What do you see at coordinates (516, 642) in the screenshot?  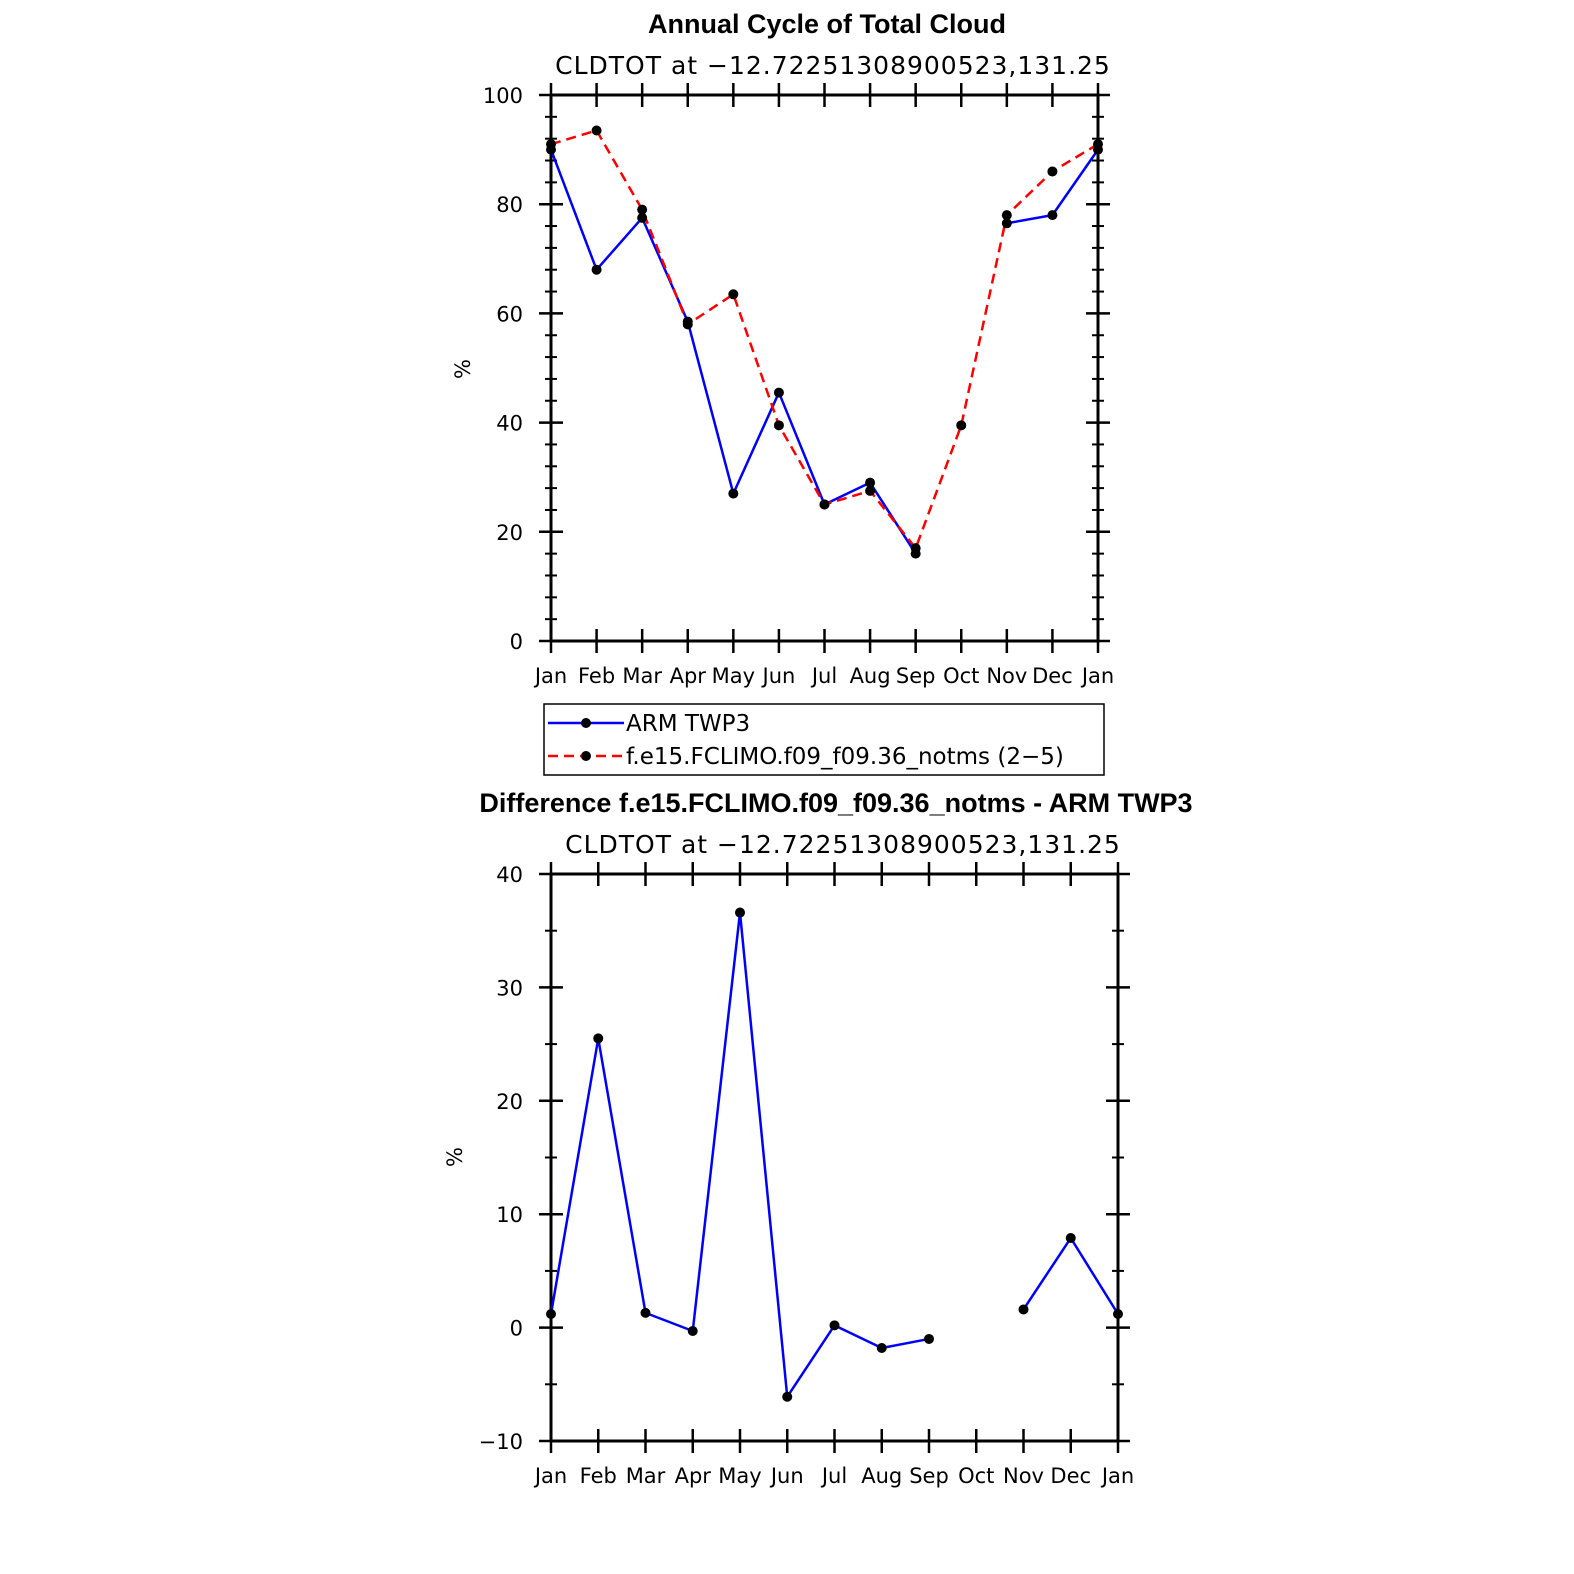 I see `chart1-y-tick-label: 0` at bounding box center [516, 642].